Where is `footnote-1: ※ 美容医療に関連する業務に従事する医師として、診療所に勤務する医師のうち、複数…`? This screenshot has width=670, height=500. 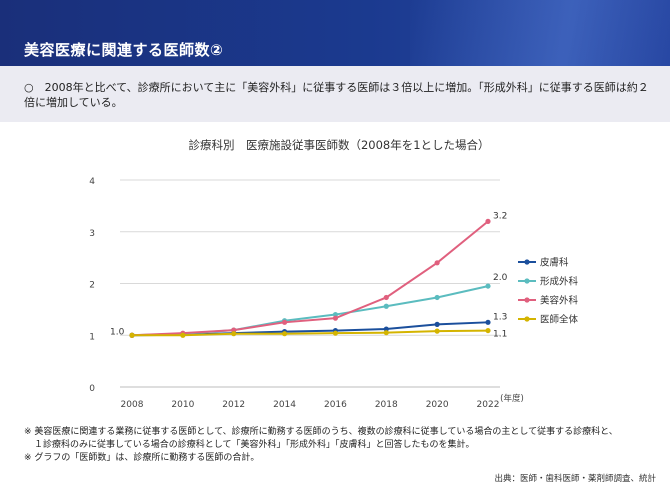
footnote-1: ※ 美容医療に関連する業務に従事する医師として、診療所に勤務する医師のうち、複数… is located at coordinates (321, 432).